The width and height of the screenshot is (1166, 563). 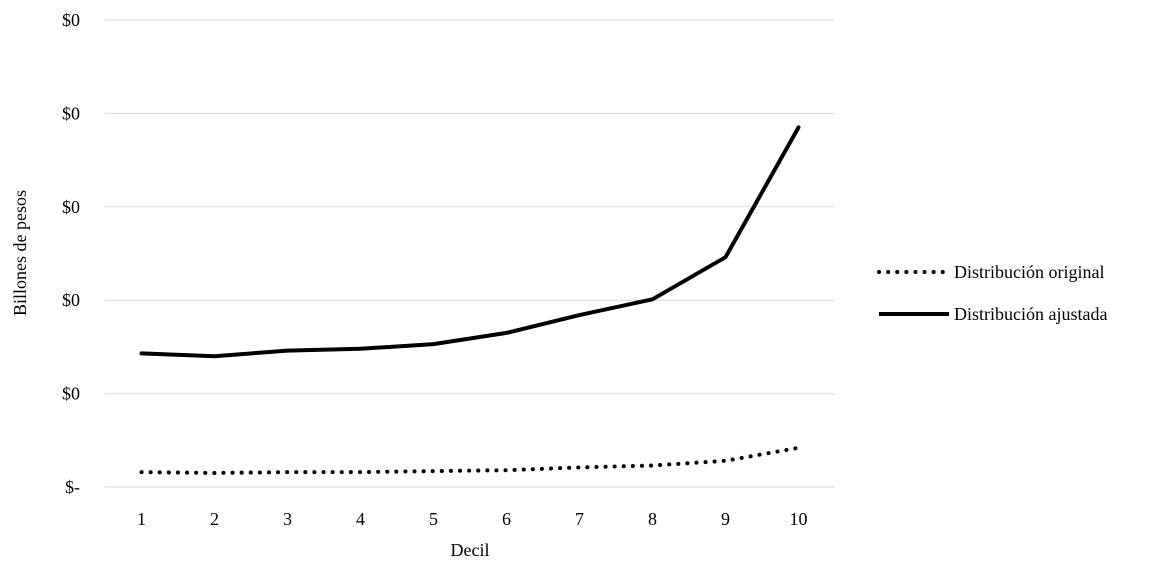 What do you see at coordinates (1030, 314) in the screenshot?
I see `legend-label: Distribución ajustada` at bounding box center [1030, 314].